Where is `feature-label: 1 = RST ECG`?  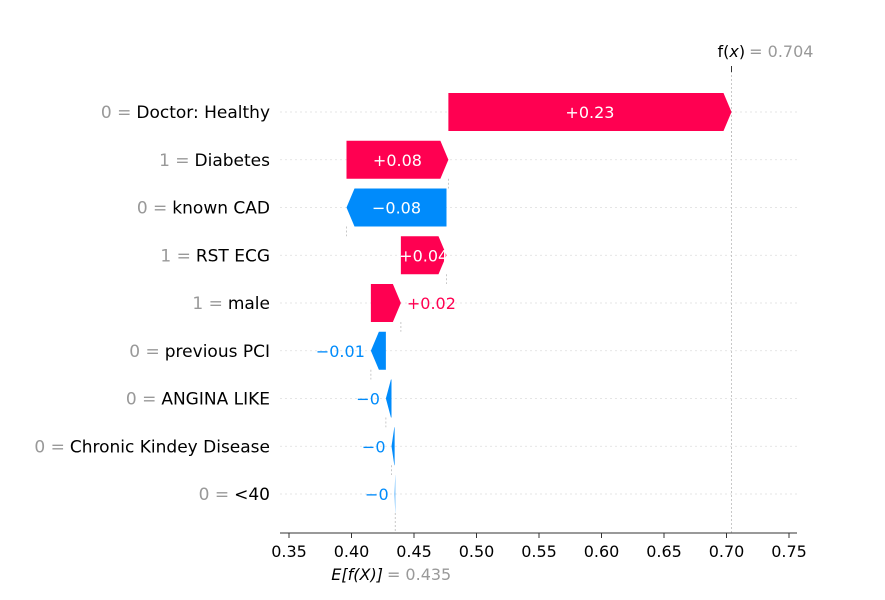 feature-label: 1 = RST ECG is located at coordinates (215, 256).